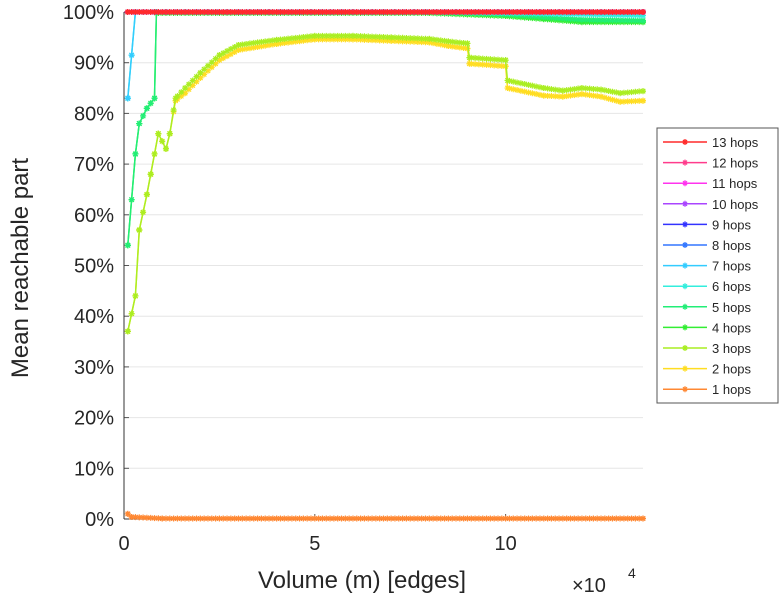 The height and width of the screenshot is (600, 781). What do you see at coordinates (385, 516) in the screenshot?
I see `series-1-hops` at bounding box center [385, 516].